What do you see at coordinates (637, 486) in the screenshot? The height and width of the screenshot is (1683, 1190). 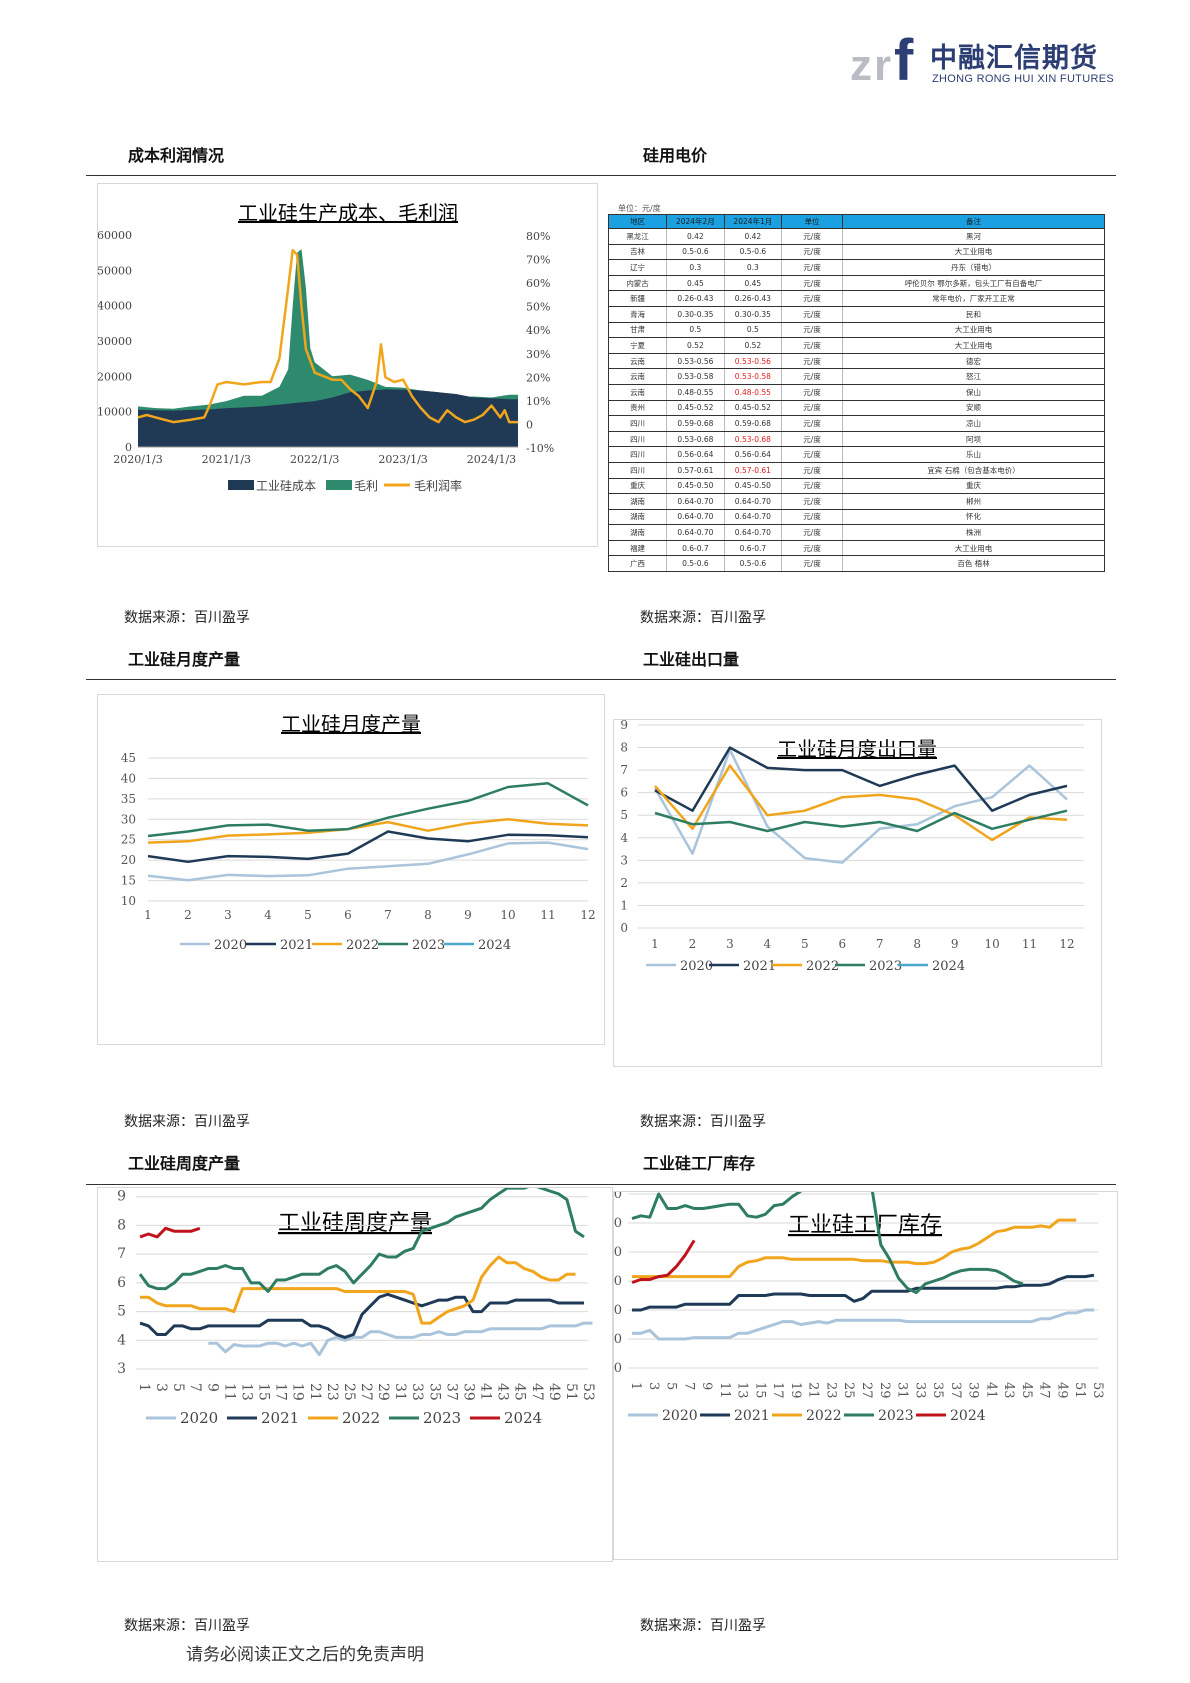 I see `table-cell: 重庆` at bounding box center [637, 486].